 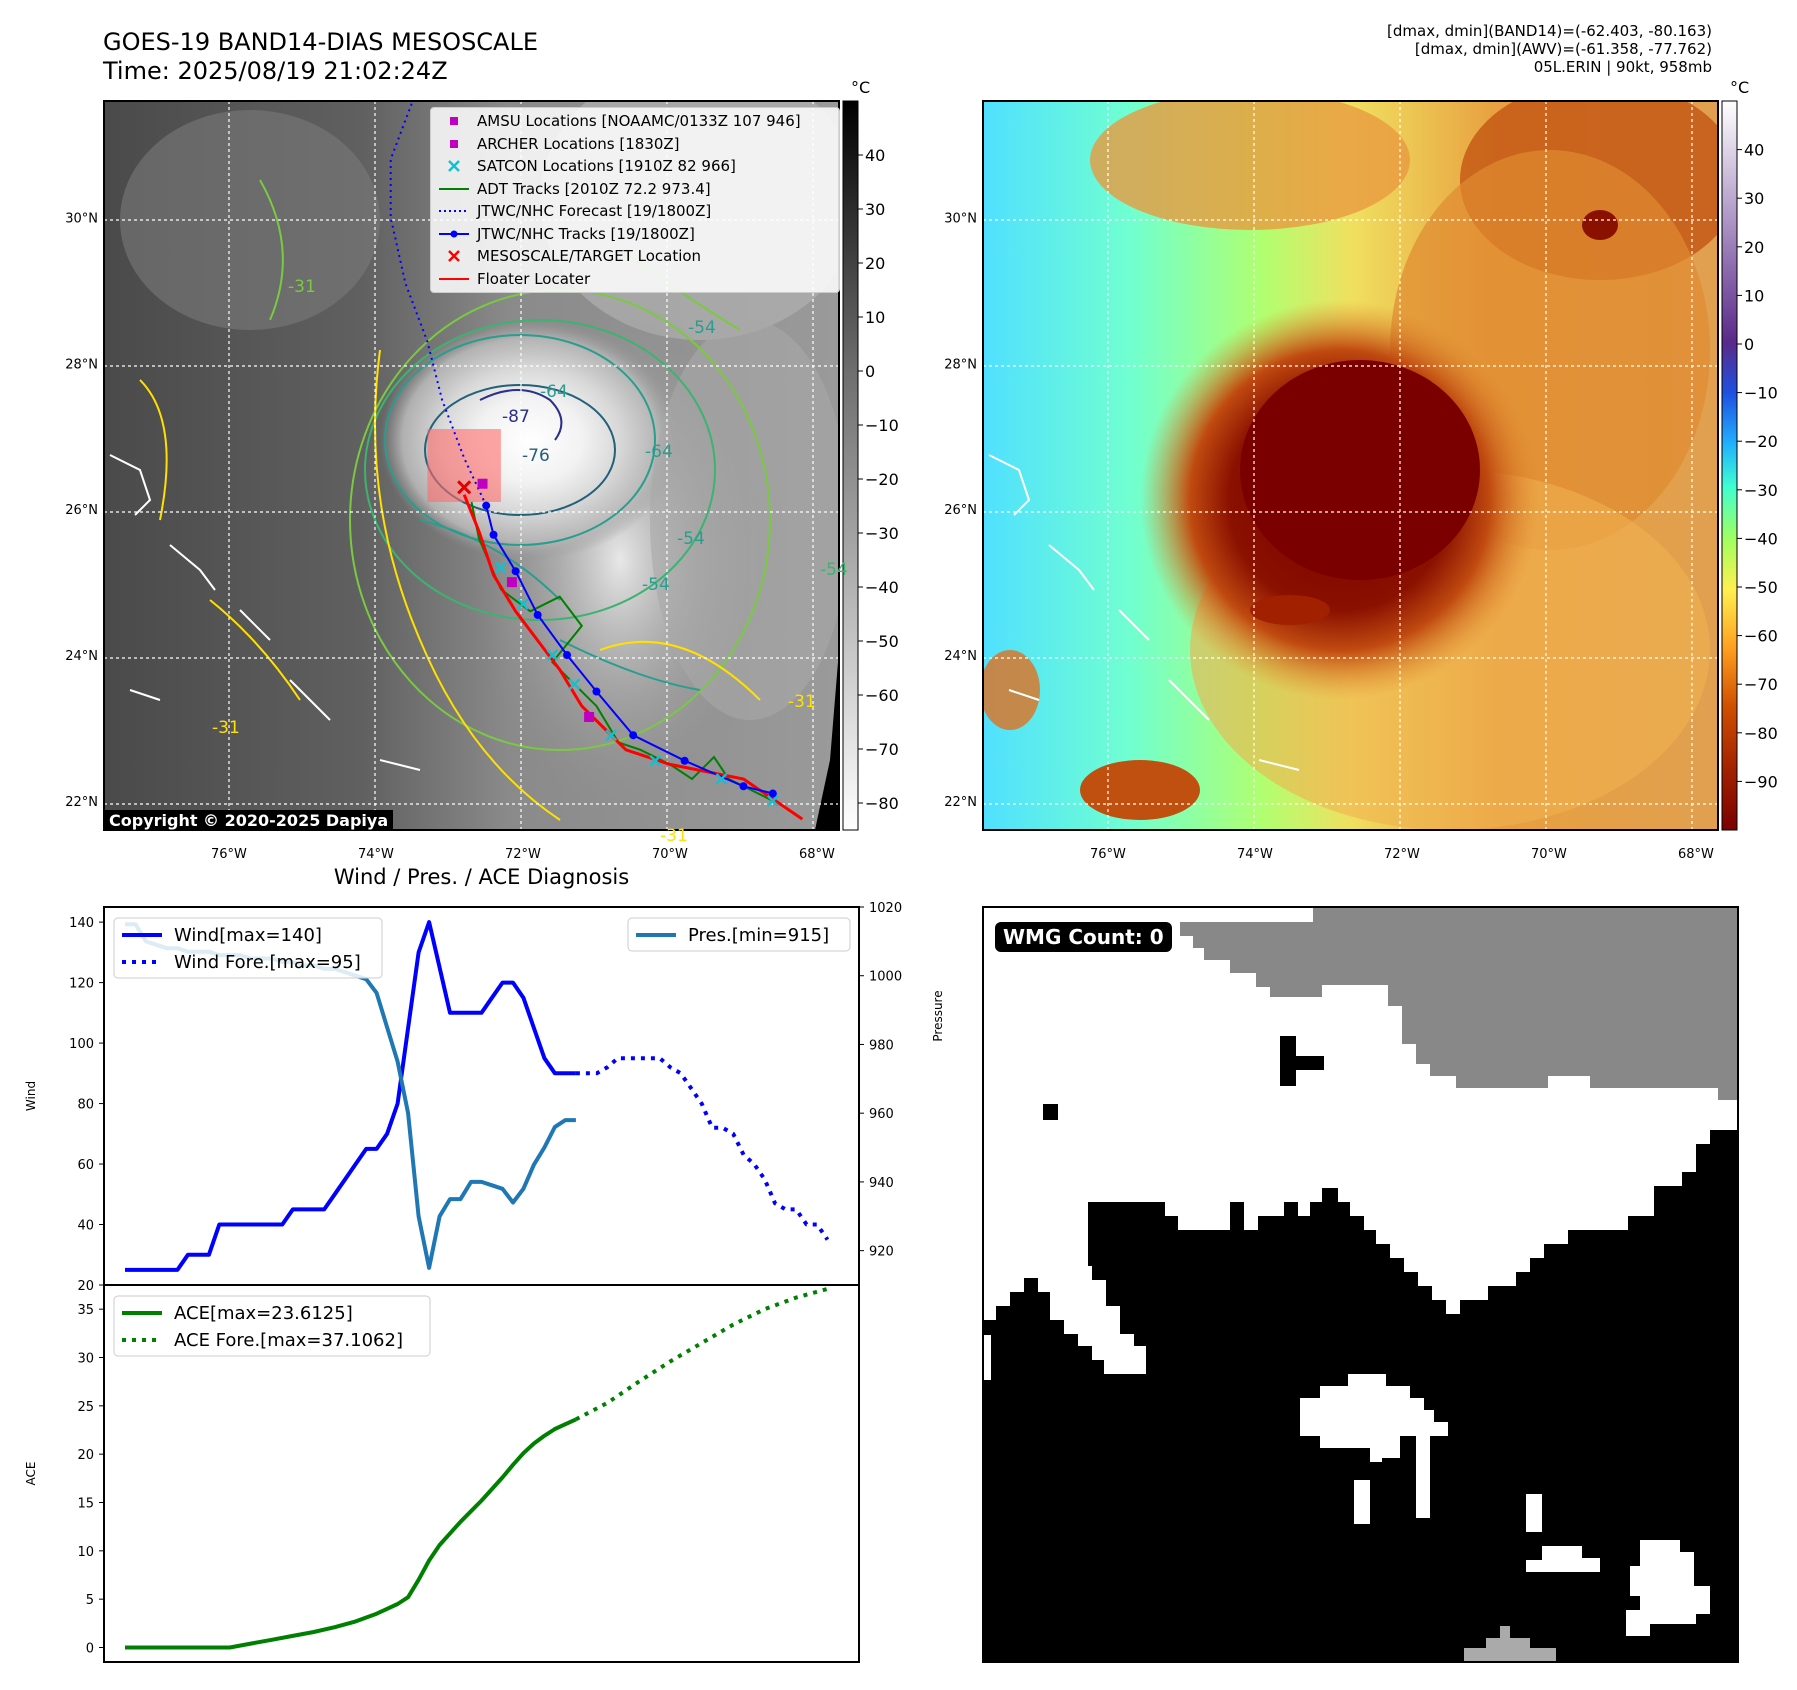 I want to click on target-box, so click(x=464, y=465).